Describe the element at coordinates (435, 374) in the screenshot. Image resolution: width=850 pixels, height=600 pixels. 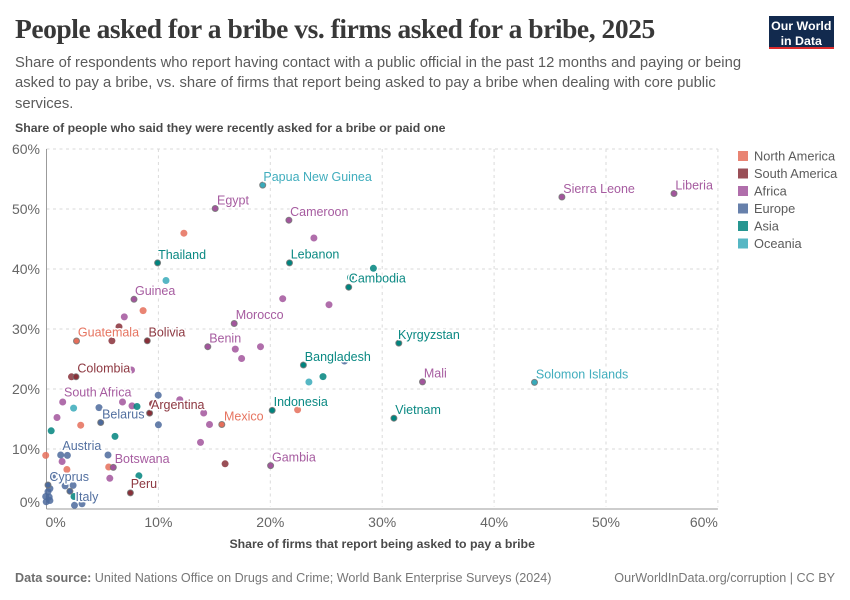
I see `svg-text: Mali` at that location.